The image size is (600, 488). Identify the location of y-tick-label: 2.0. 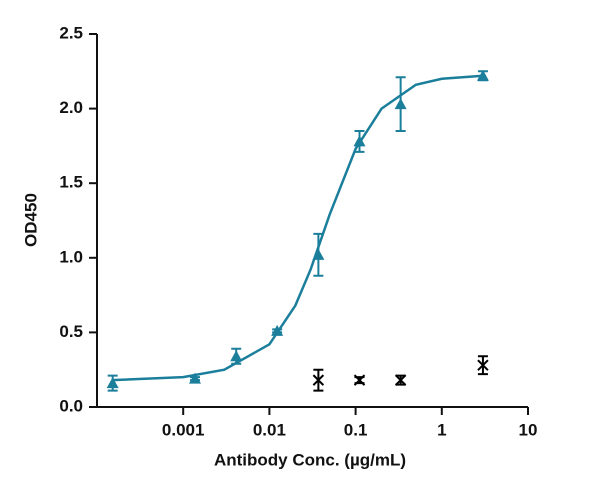
(71, 107).